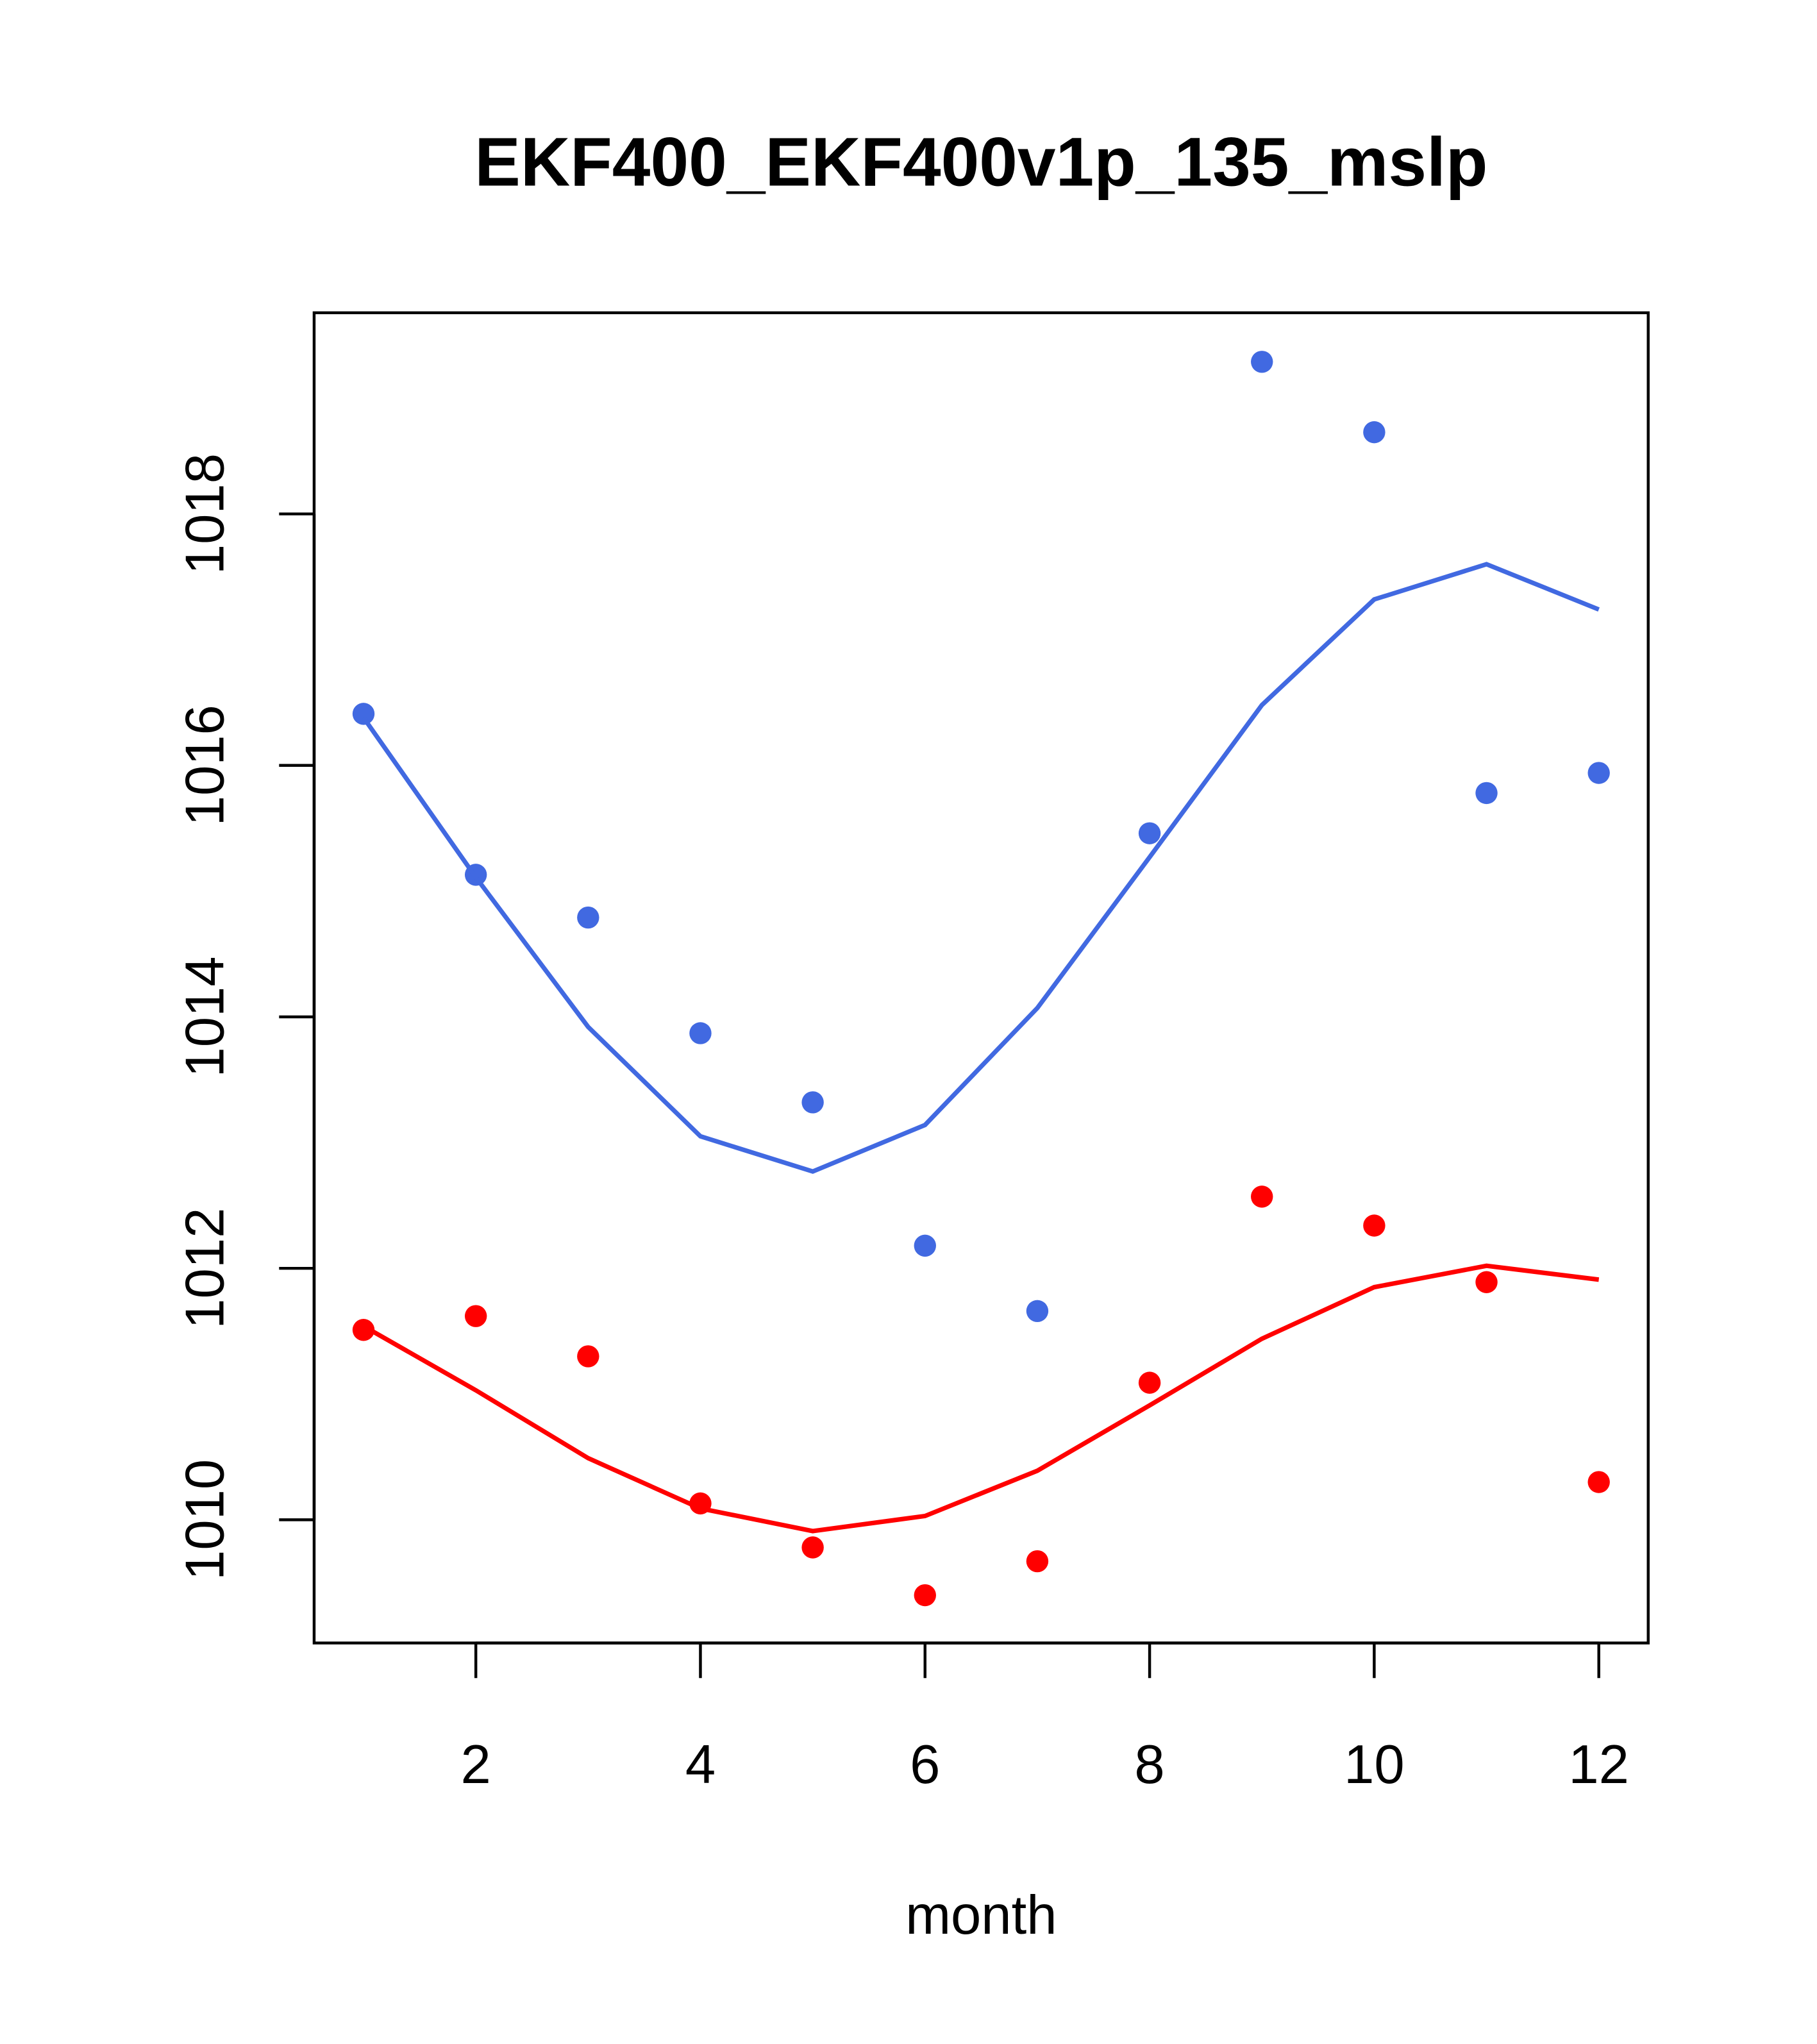 The height and width of the screenshot is (2044, 1817). Describe the element at coordinates (981, 161) in the screenshot. I see `chart-title: EKF400_EKF400v1p_135_mslp` at that location.